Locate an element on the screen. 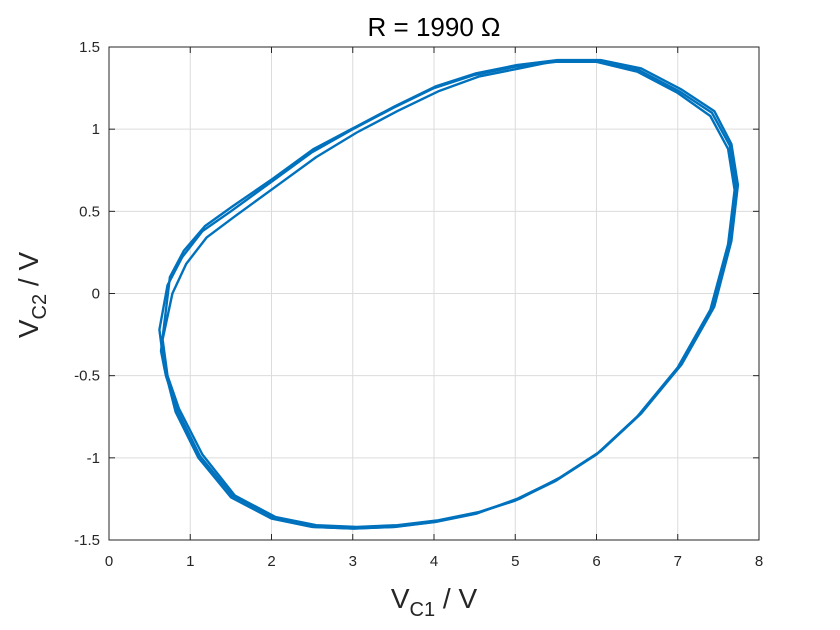  y-tick-label: 1 is located at coordinates (96, 129).